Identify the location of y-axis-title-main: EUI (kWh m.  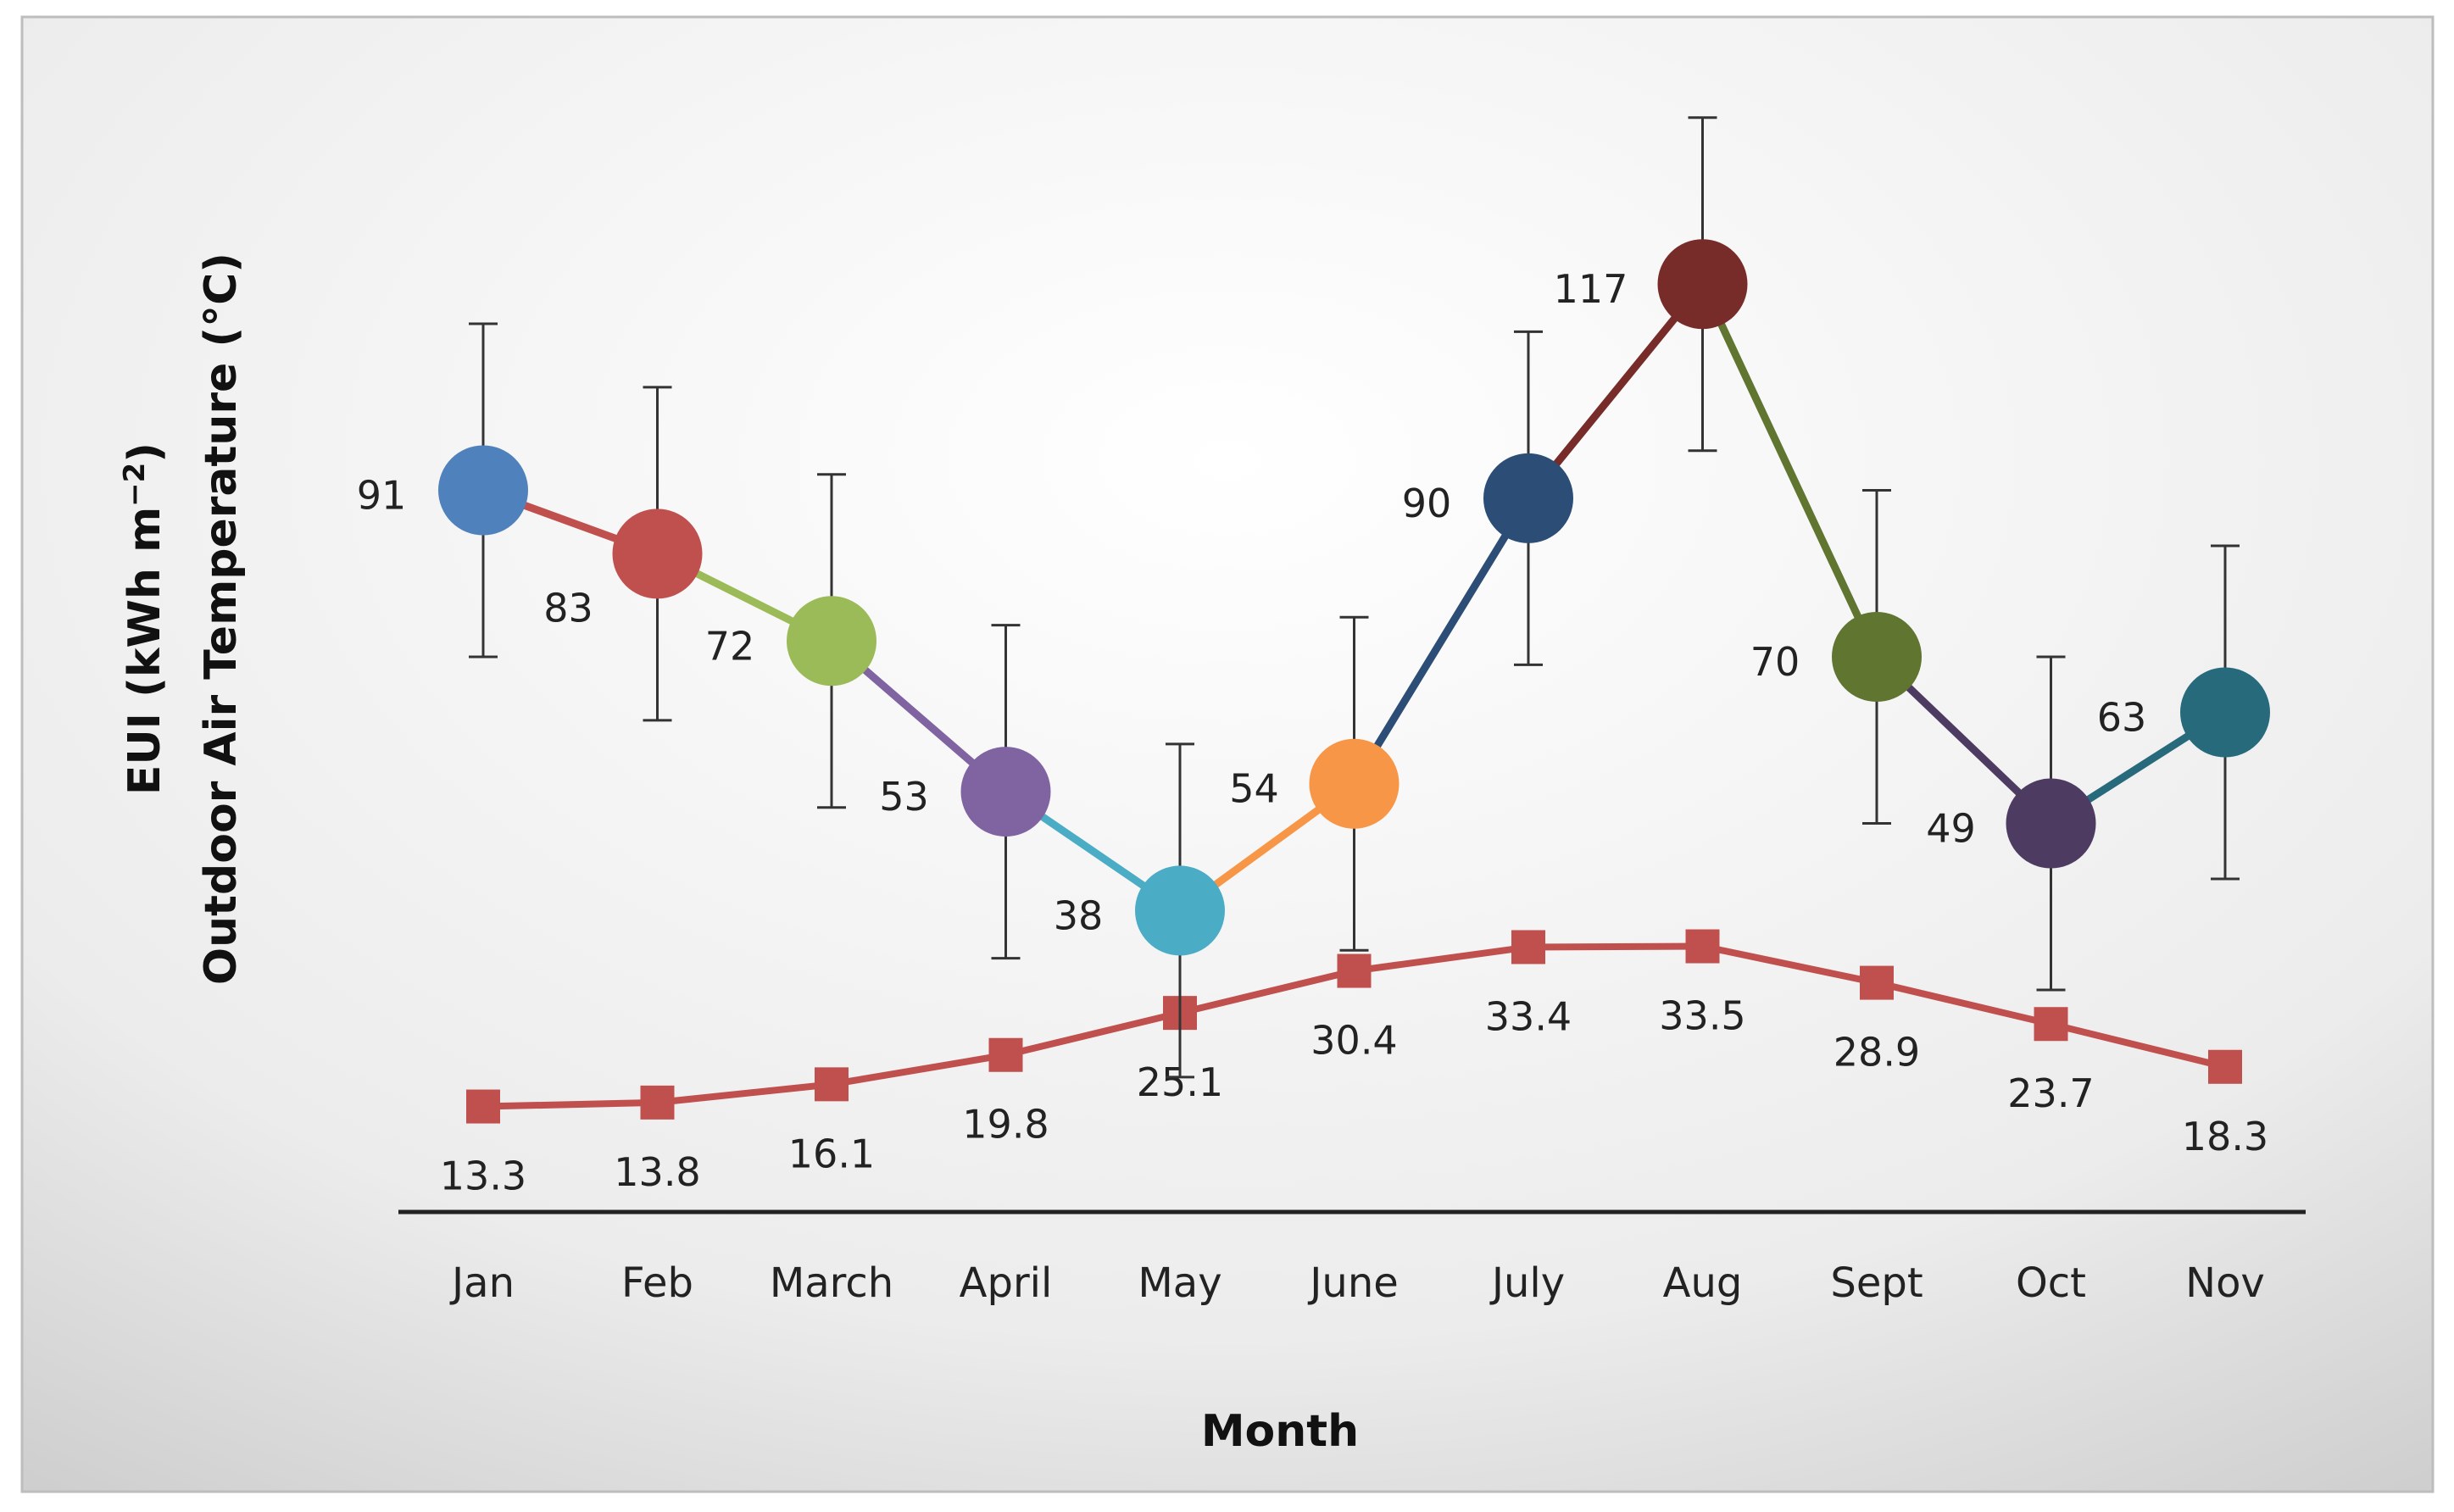
(145, 651).